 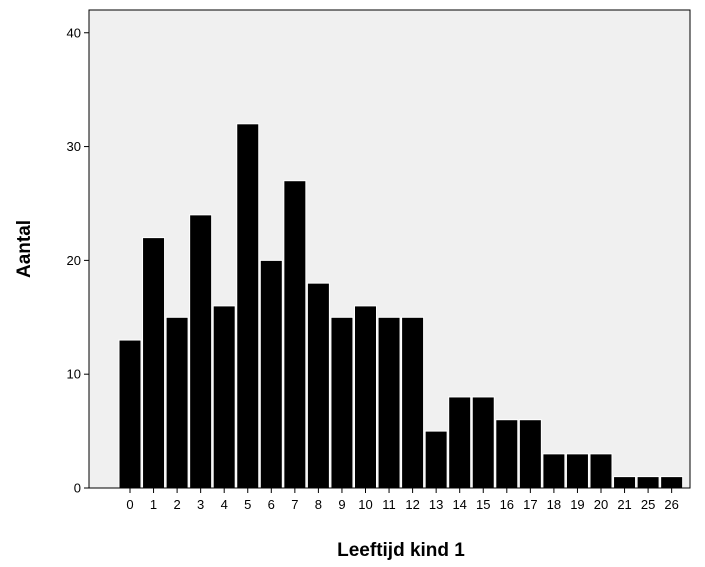 I want to click on x-tick-label-20: 20, so click(x=601, y=504).